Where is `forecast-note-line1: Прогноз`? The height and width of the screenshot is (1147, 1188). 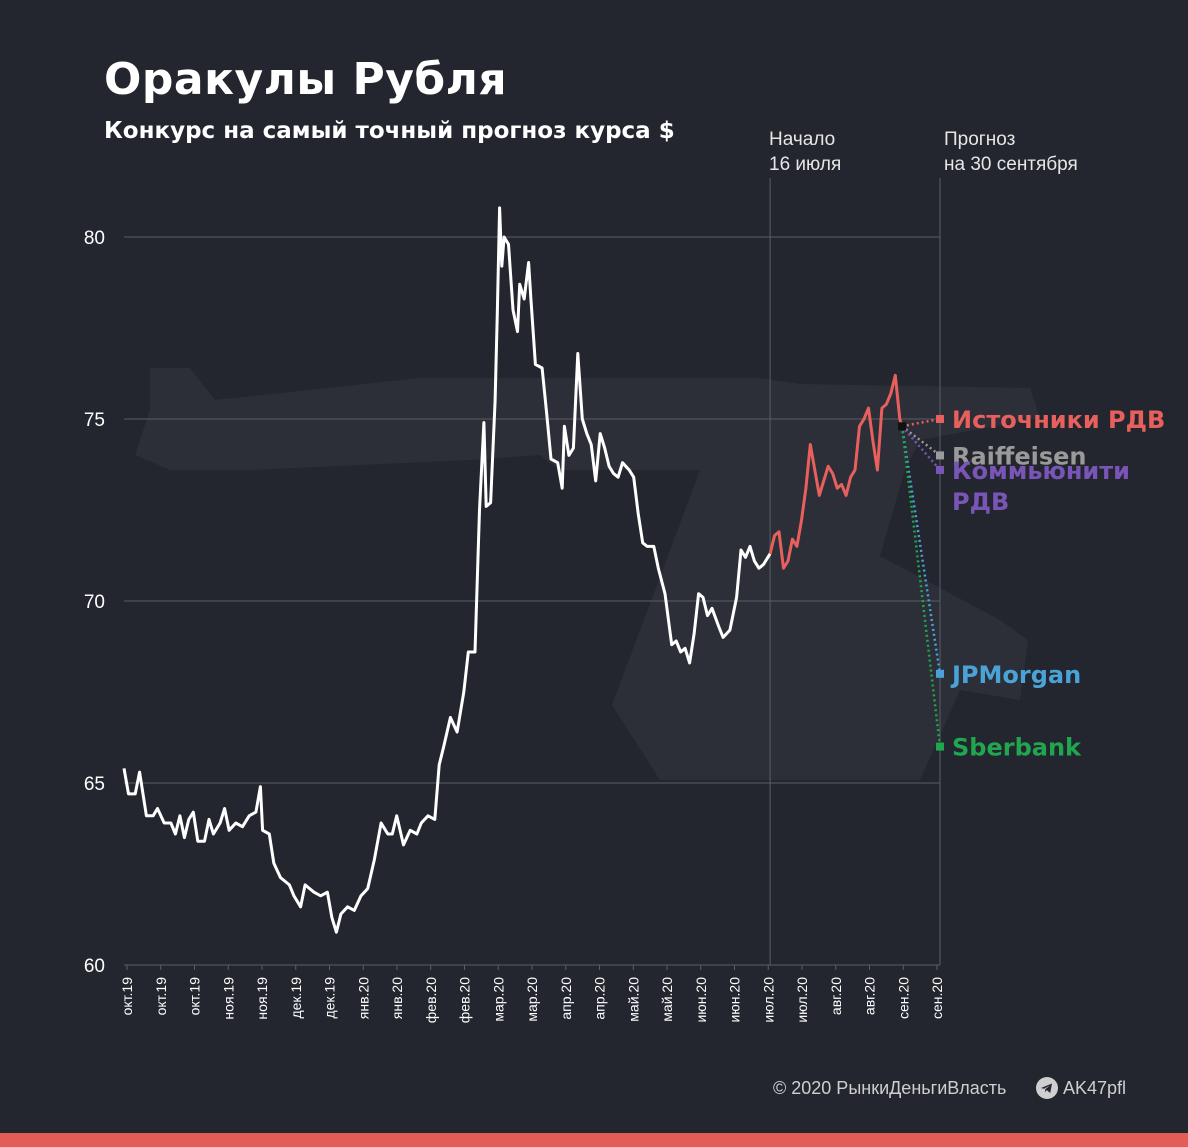
forecast-note-line1: Прогноз is located at coordinates (980, 139).